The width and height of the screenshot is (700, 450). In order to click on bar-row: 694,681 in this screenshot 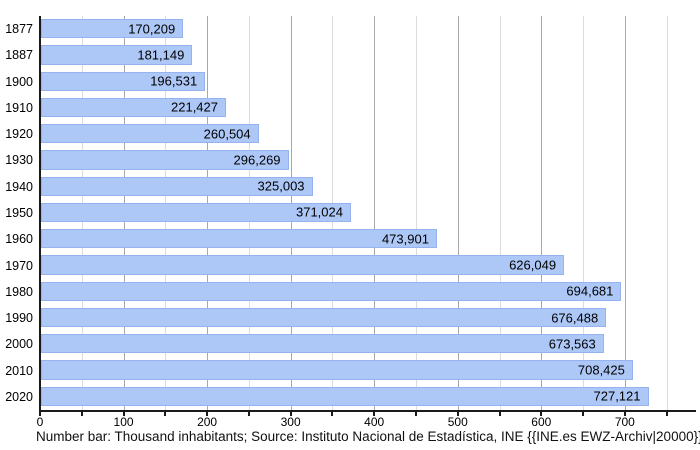, I will do `click(368, 292)`.